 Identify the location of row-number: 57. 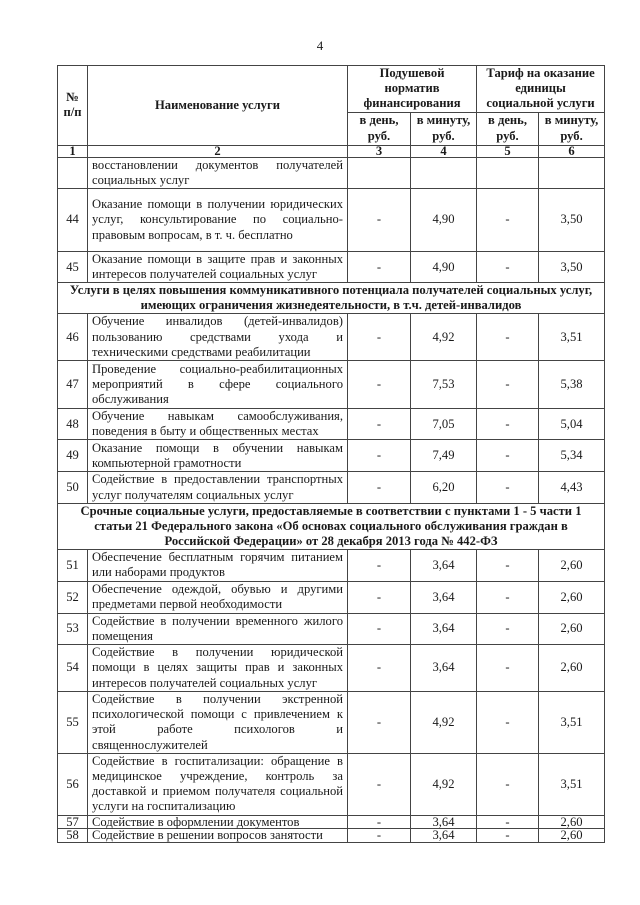
(72, 821).